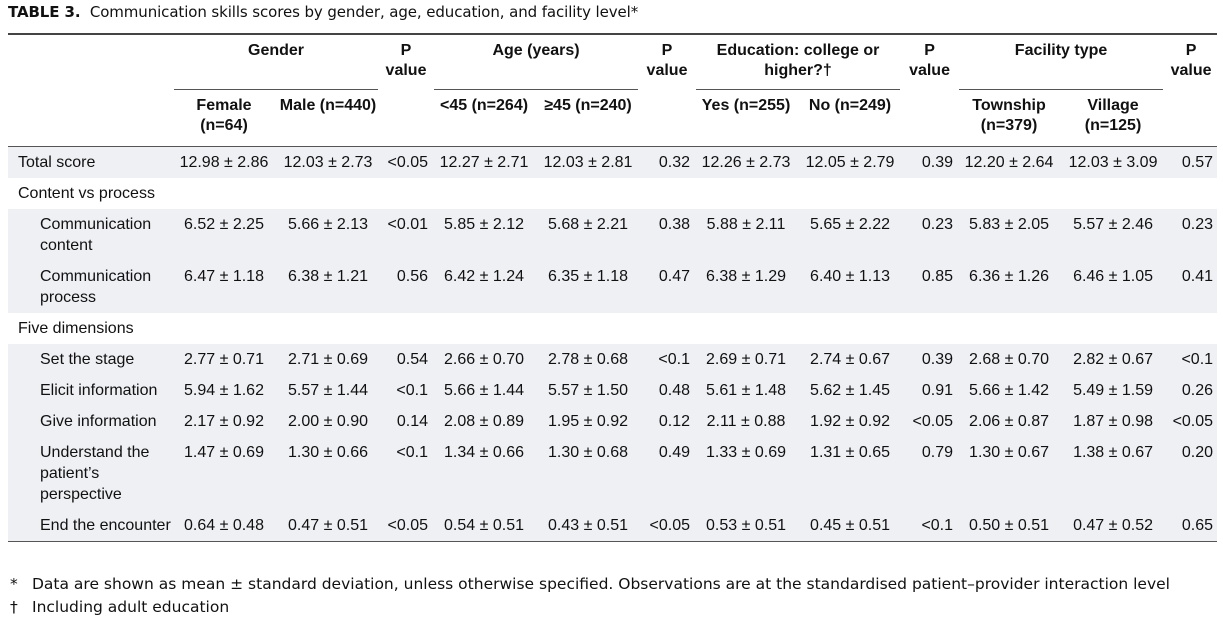 This screenshot has width=1223, height=629. What do you see at coordinates (406, 61) in the screenshot?
I see `header-p-gender: P value` at bounding box center [406, 61].